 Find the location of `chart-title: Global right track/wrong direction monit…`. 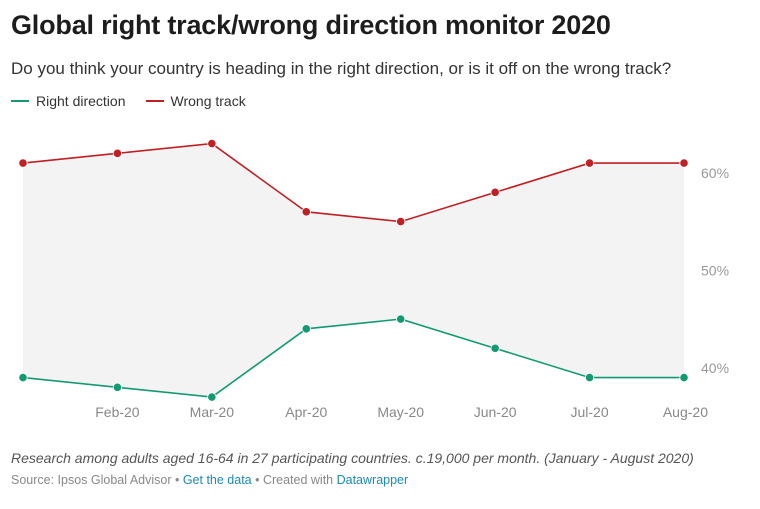

chart-title: Global right track/wrong direction monit… is located at coordinates (311, 25).